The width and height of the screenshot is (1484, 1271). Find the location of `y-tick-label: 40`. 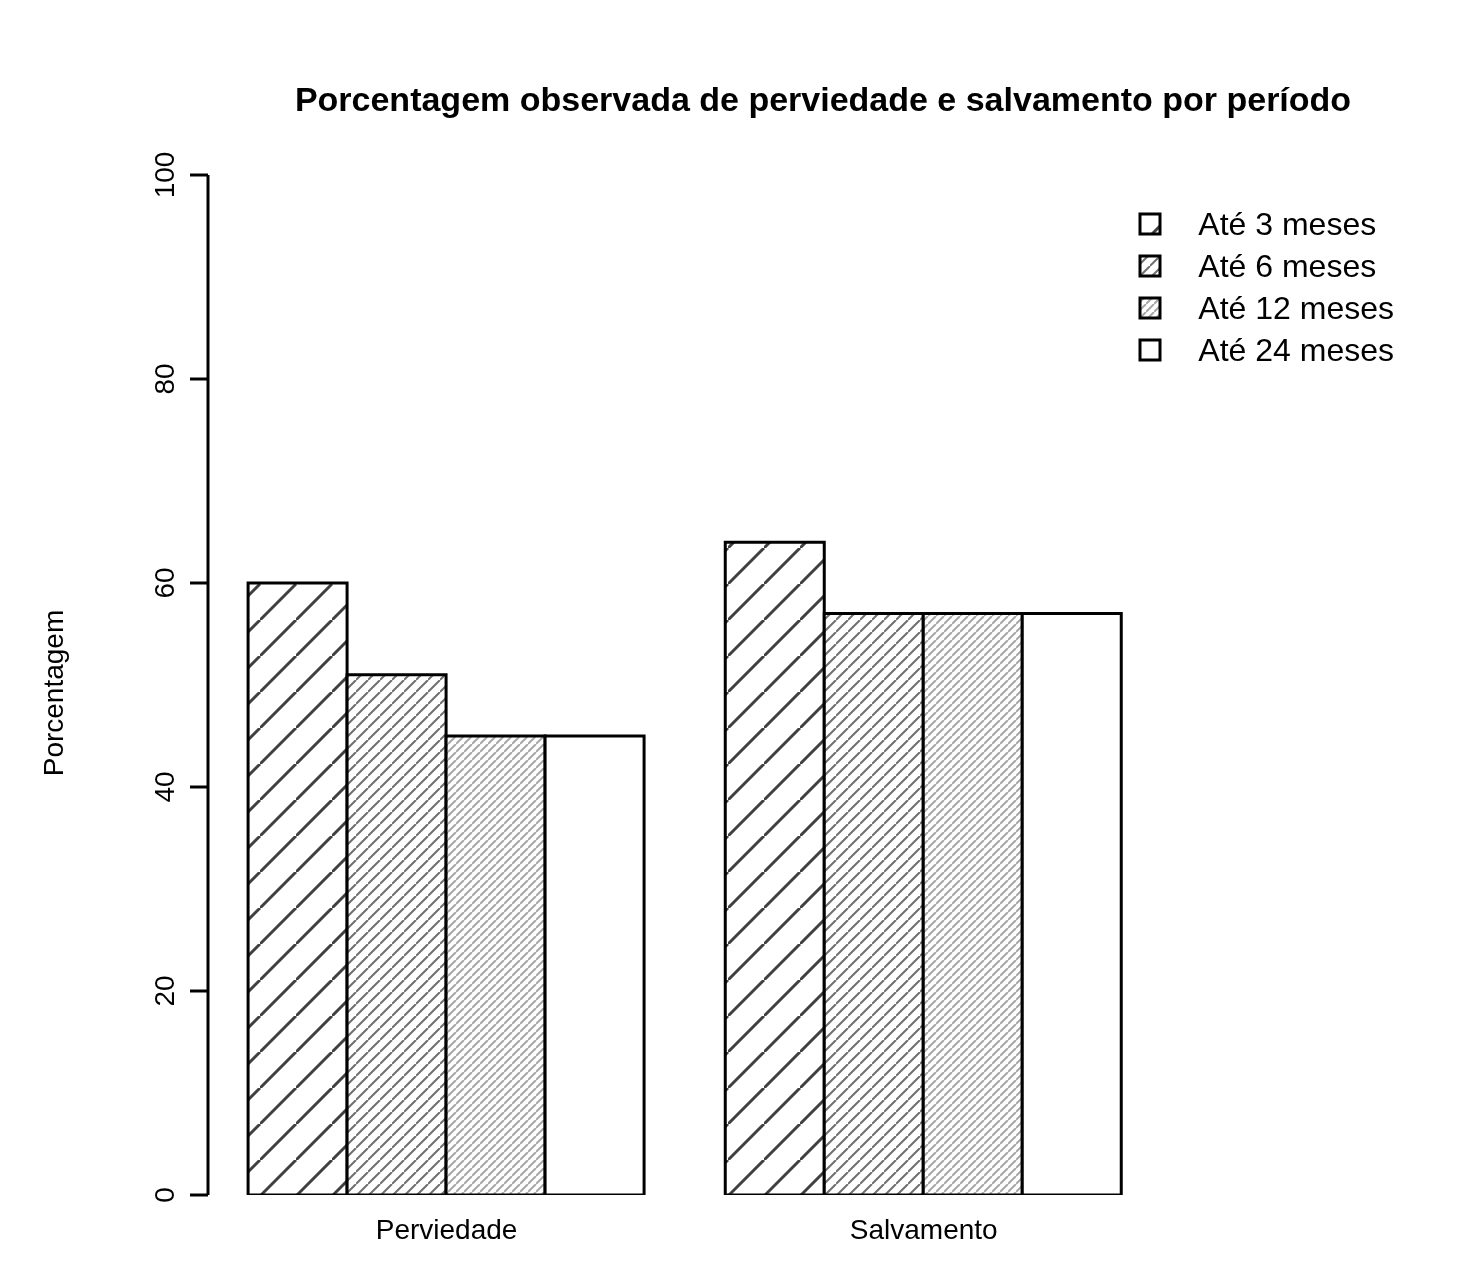

y-tick-label: 40 is located at coordinates (164, 787).